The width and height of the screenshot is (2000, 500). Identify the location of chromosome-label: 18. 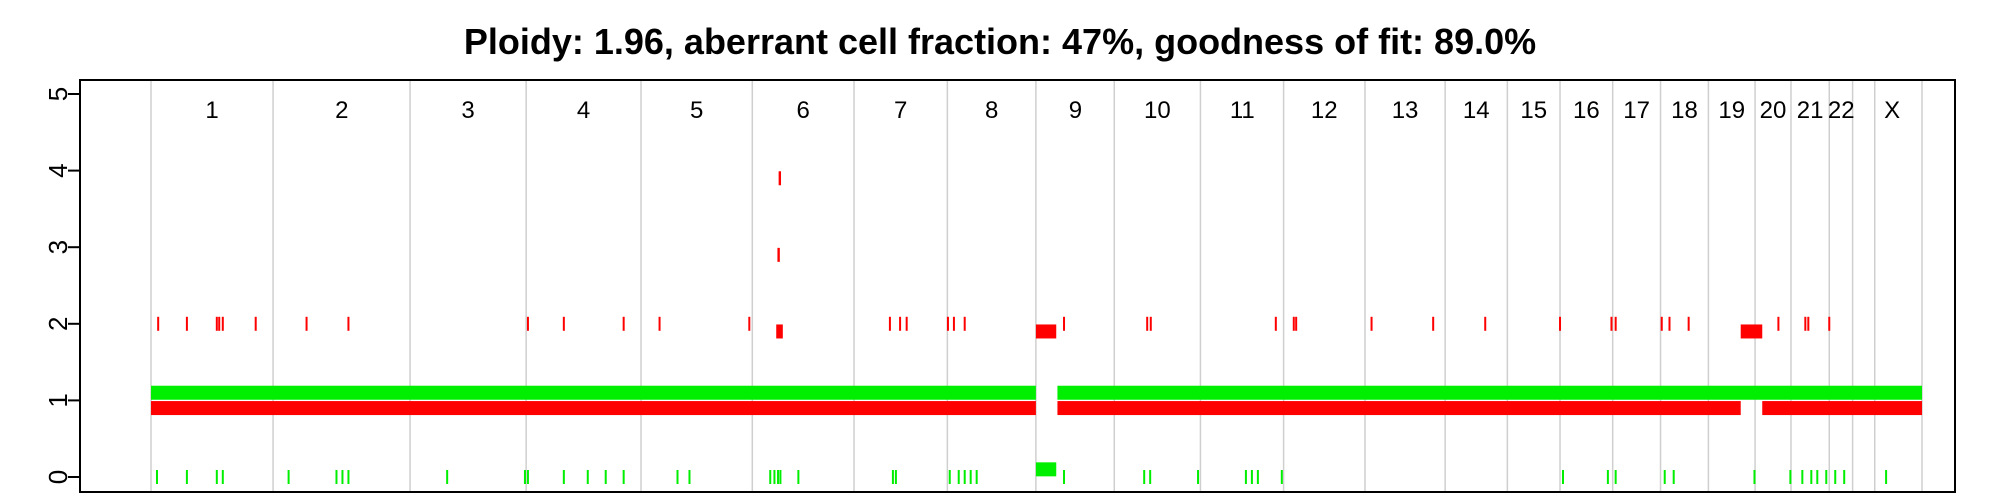
(1684, 110).